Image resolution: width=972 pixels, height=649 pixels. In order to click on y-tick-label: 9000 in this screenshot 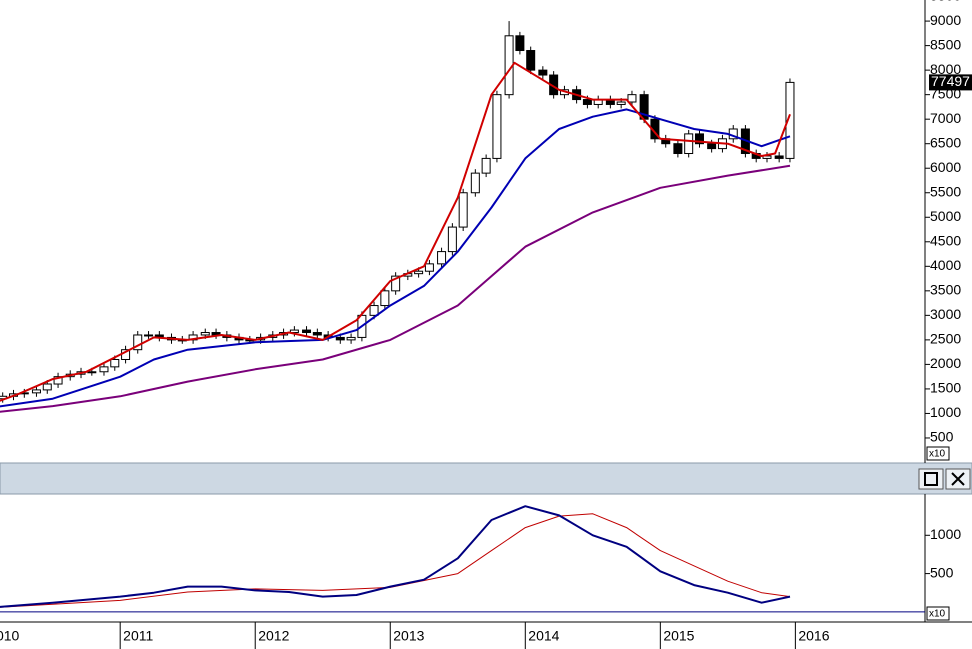, I will do `click(945, 20)`.